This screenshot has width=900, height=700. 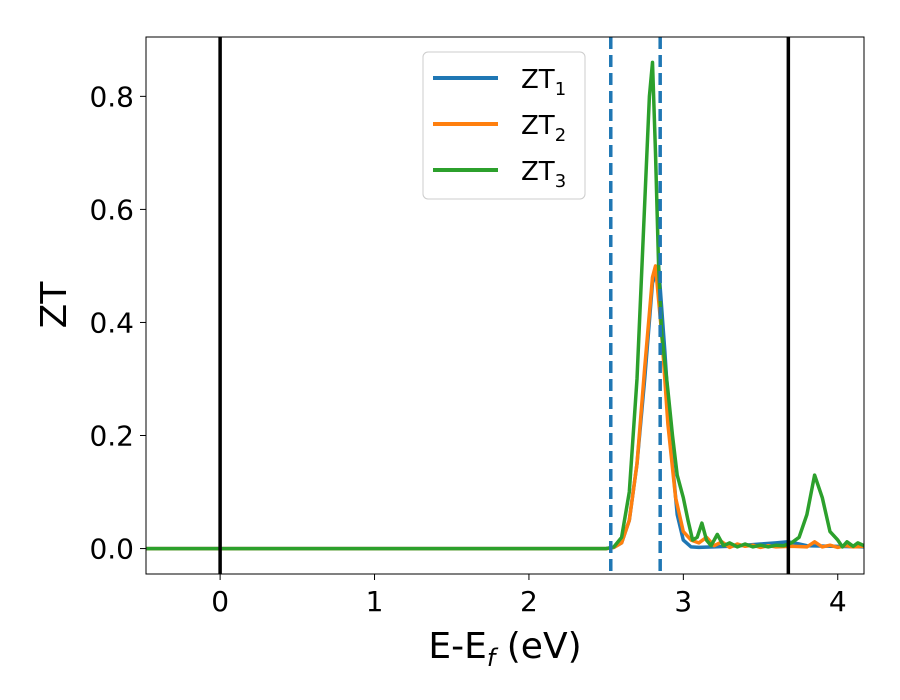 What do you see at coordinates (838, 601) in the screenshot?
I see `x-tick-label-4: 4` at bounding box center [838, 601].